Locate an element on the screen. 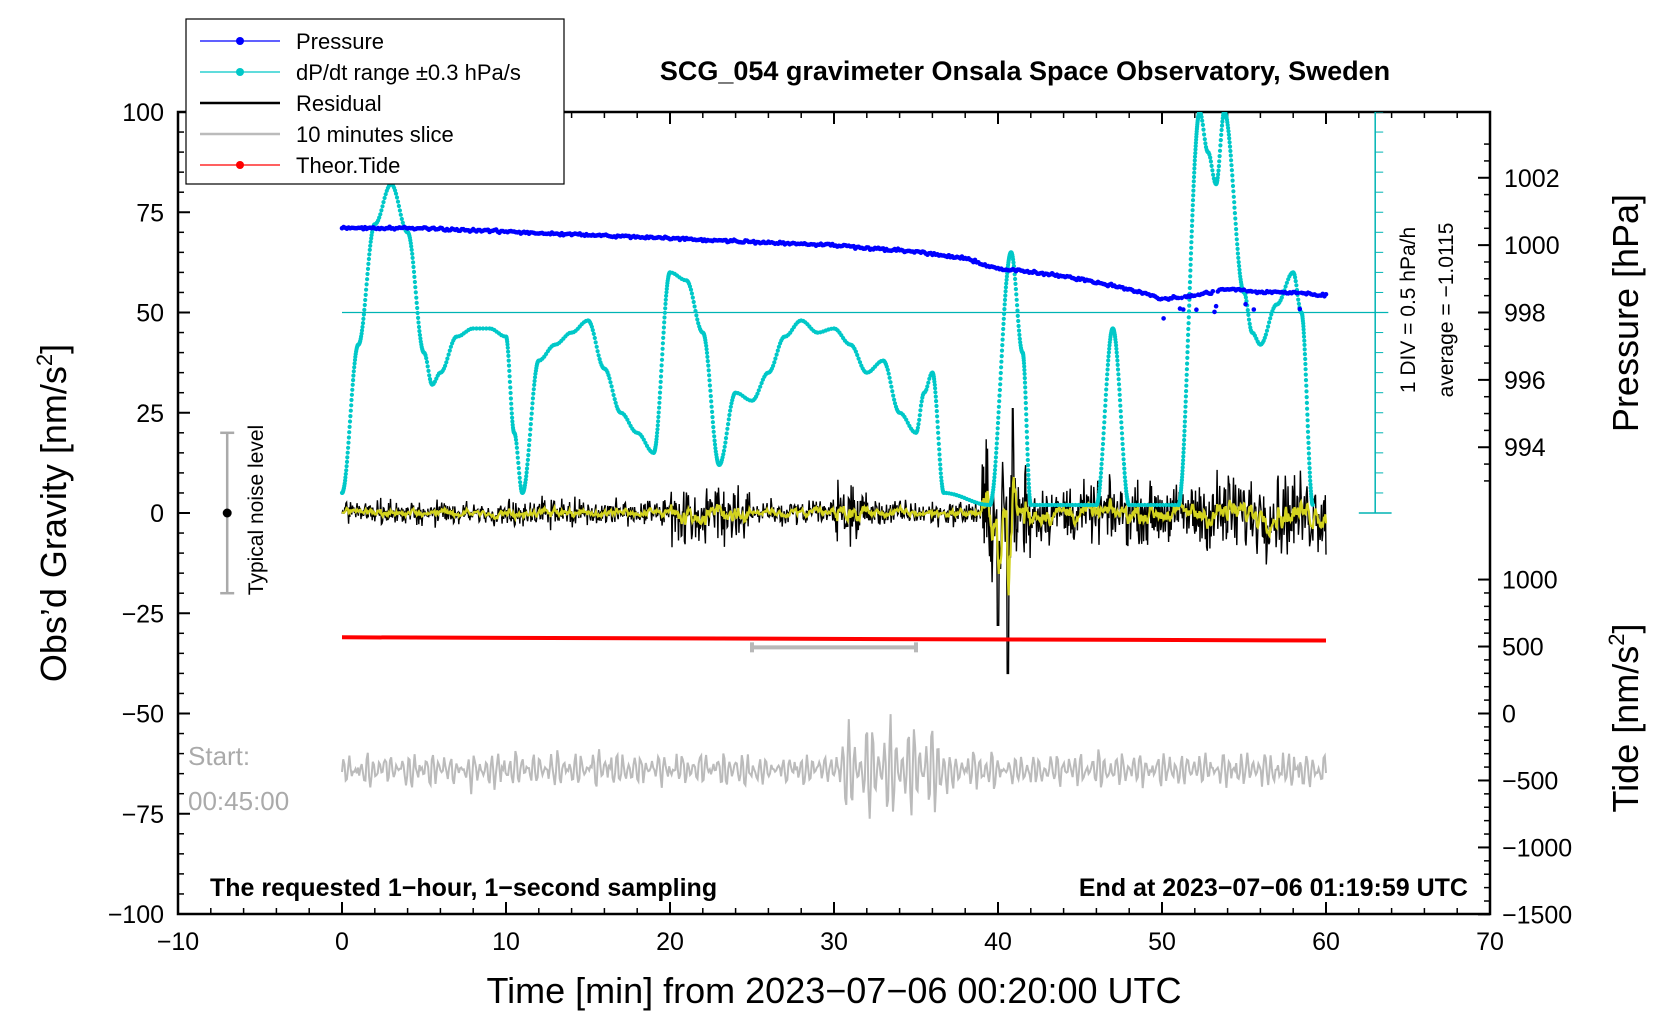  y-axis-pressure: 1002 1000 998 996 994 is located at coordinates (1519, 312).